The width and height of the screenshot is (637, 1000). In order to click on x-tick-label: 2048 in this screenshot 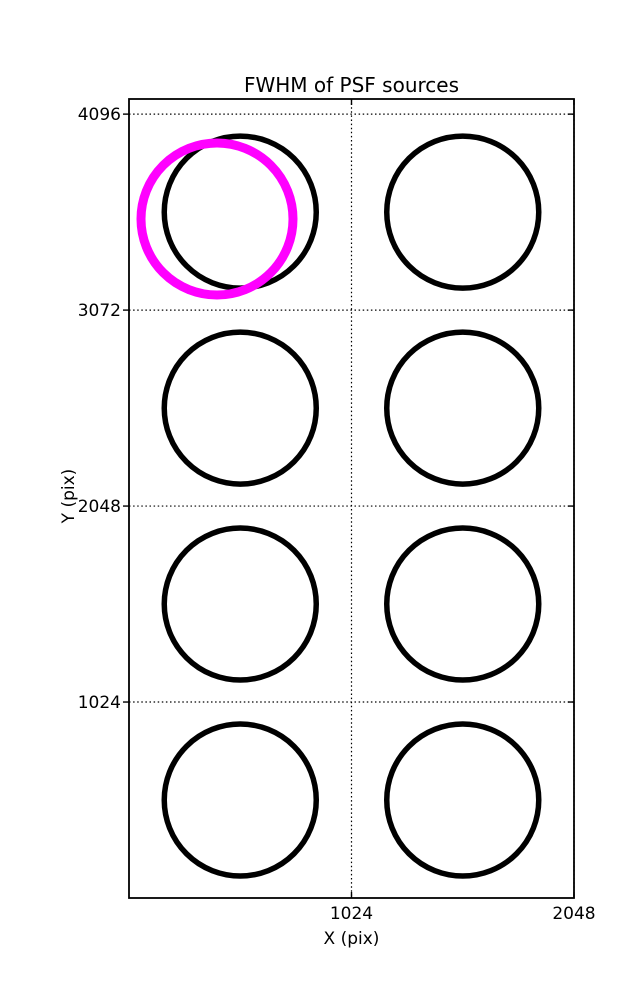, I will do `click(573, 914)`.